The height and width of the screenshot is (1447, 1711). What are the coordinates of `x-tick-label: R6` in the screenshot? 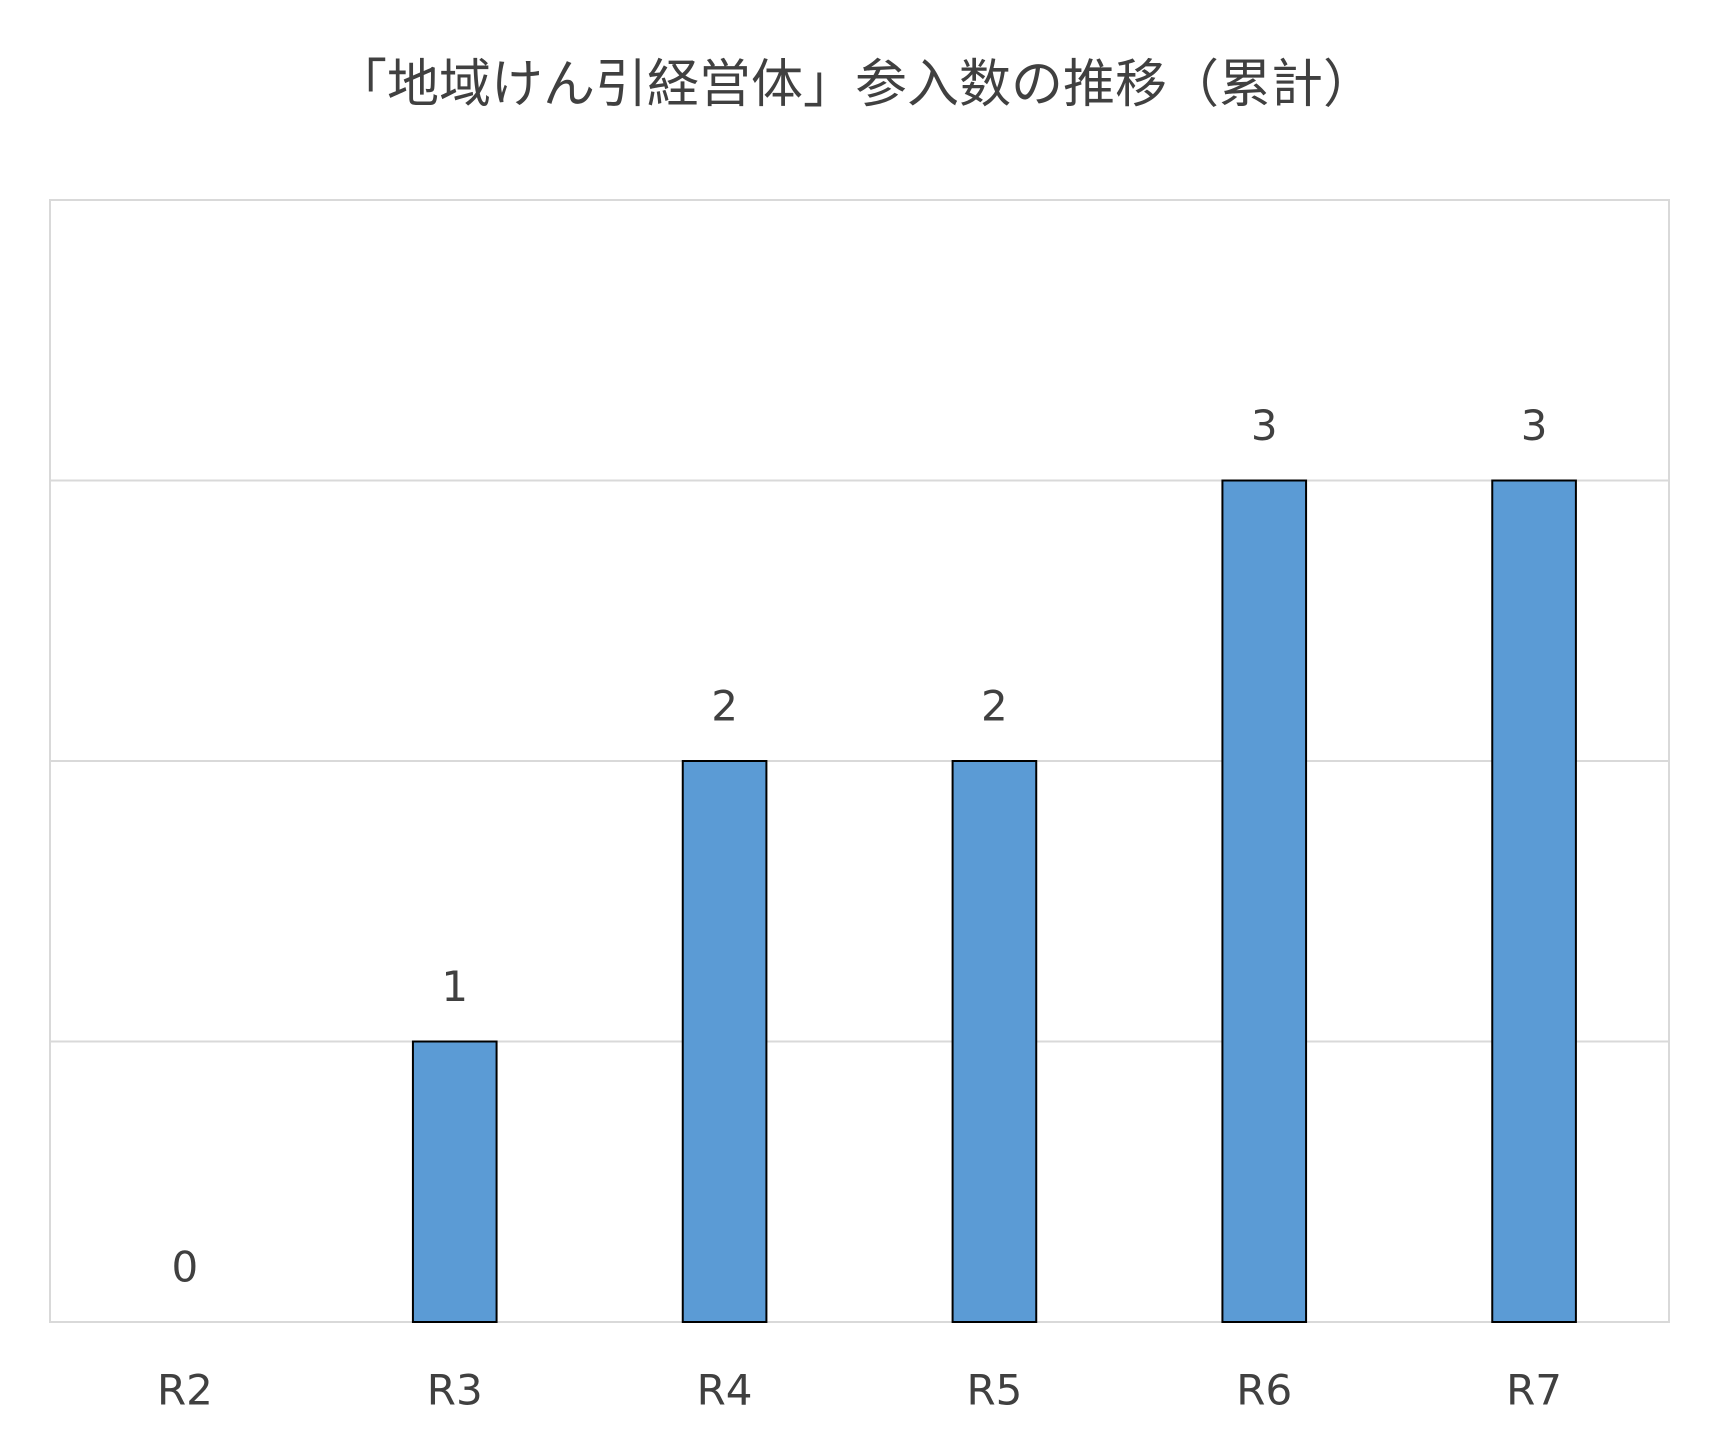 It's located at (1264, 1390).